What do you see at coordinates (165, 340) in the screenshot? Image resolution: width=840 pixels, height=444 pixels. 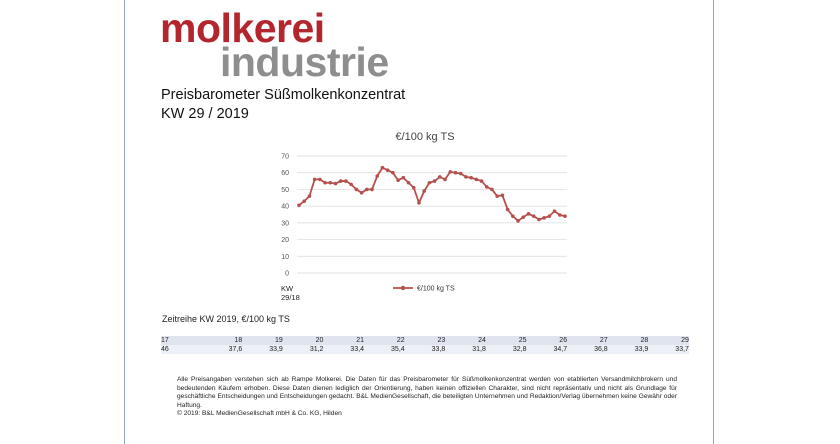 I see `table-header-cell: 17` at bounding box center [165, 340].